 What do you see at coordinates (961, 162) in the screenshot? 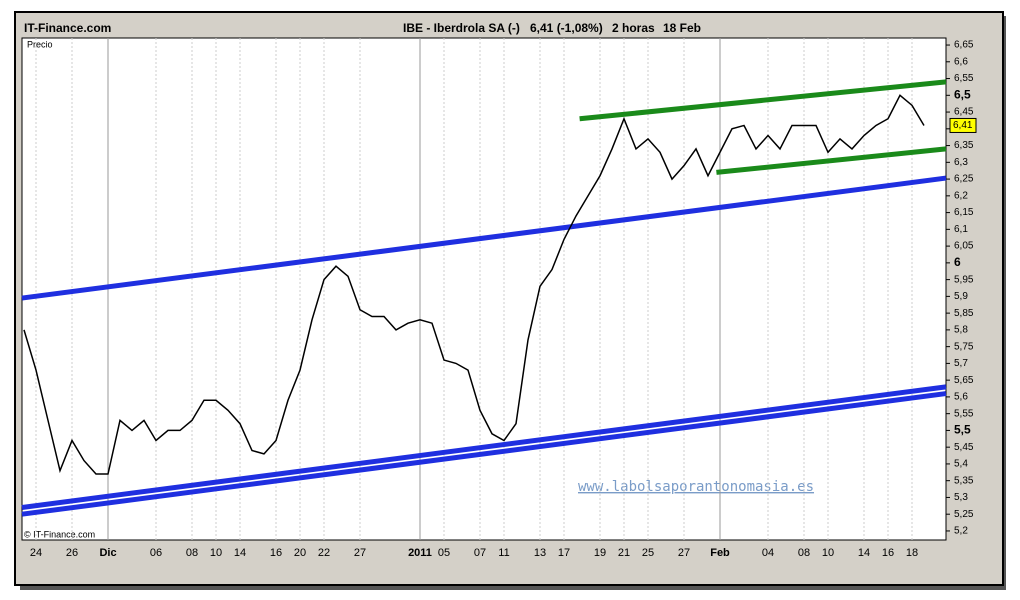
I see `y-tick-label: 6,3` at bounding box center [961, 162].